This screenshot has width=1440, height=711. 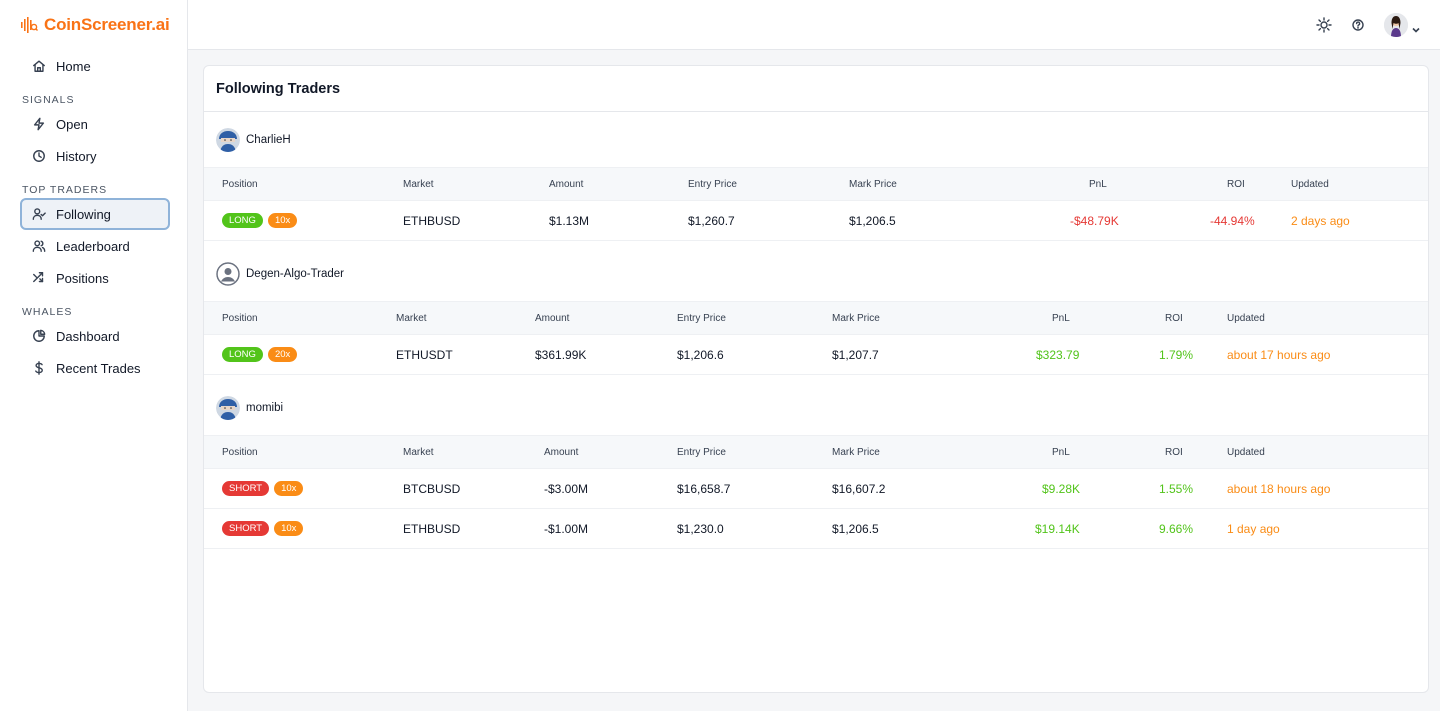 What do you see at coordinates (1324, 25) in the screenshot?
I see `sun-icon` at bounding box center [1324, 25].